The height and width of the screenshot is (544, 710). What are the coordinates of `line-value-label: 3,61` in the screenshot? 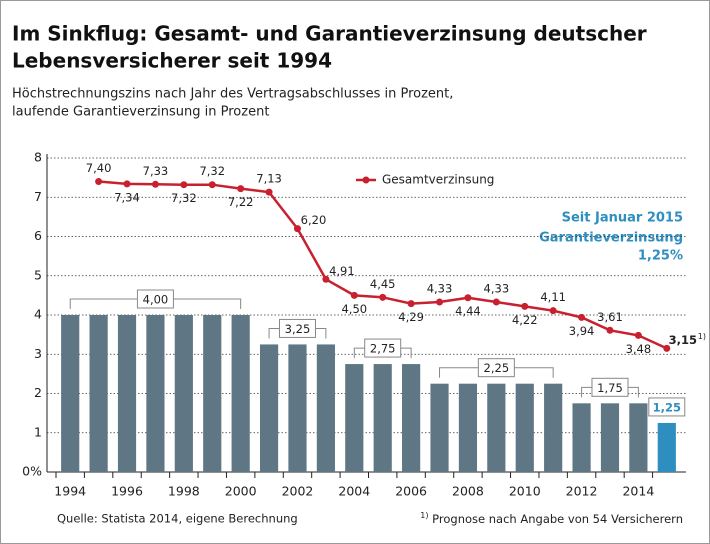 It's located at (610, 317).